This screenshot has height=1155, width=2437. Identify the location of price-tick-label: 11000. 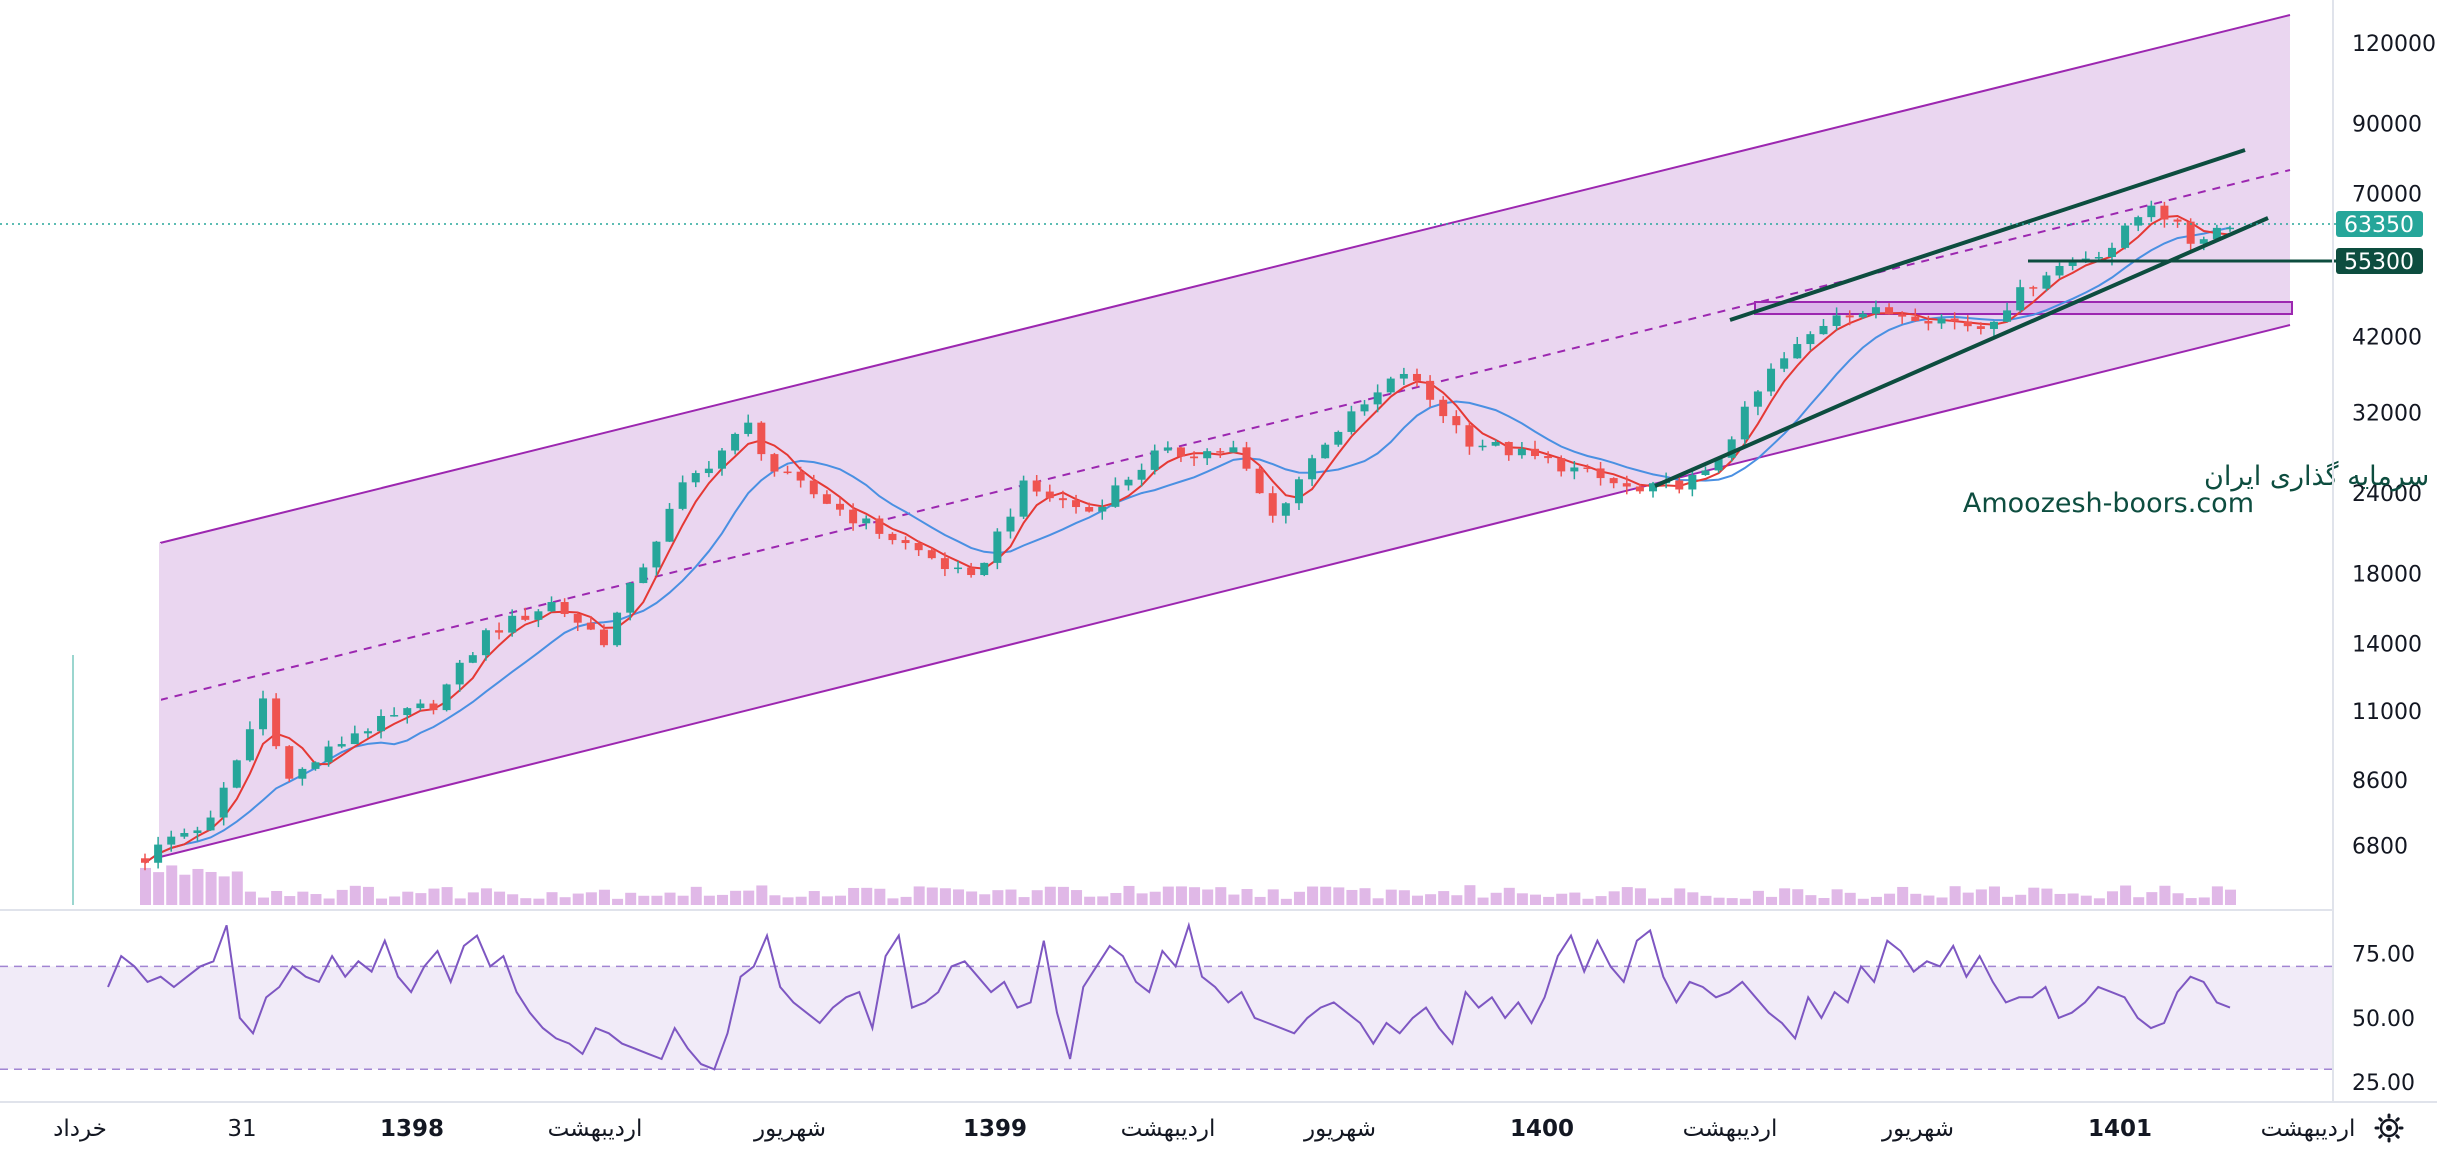
(2387, 712).